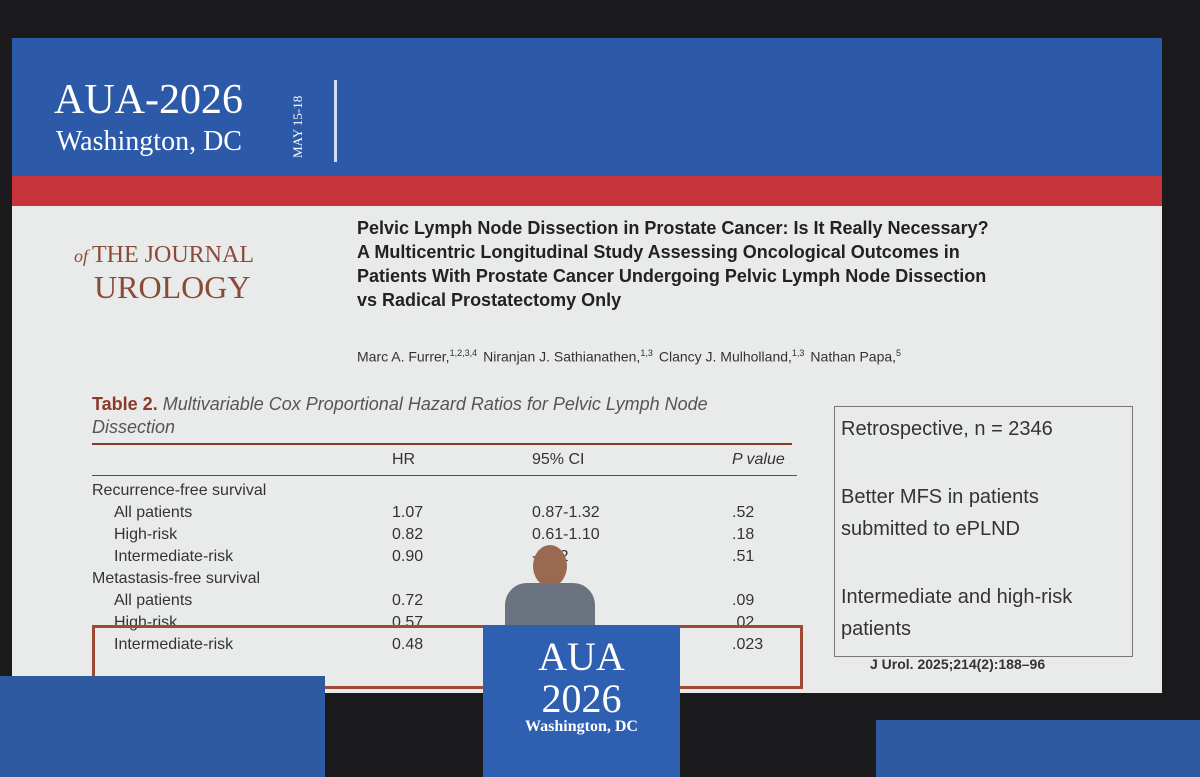 The height and width of the screenshot is (777, 1200). What do you see at coordinates (146, 534) in the screenshot?
I see `row-label: High-risk` at bounding box center [146, 534].